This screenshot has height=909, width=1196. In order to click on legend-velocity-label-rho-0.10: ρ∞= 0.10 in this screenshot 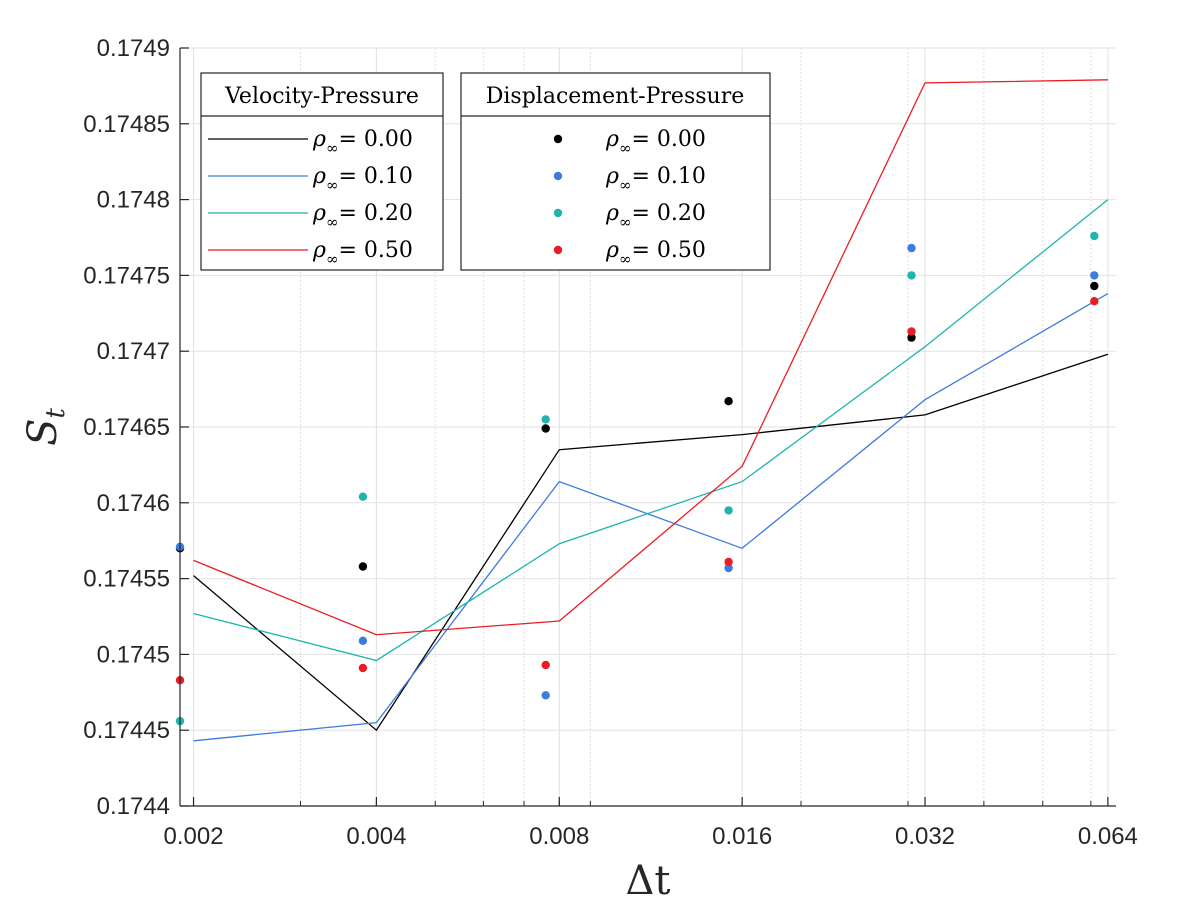, I will do `click(362, 179)`.